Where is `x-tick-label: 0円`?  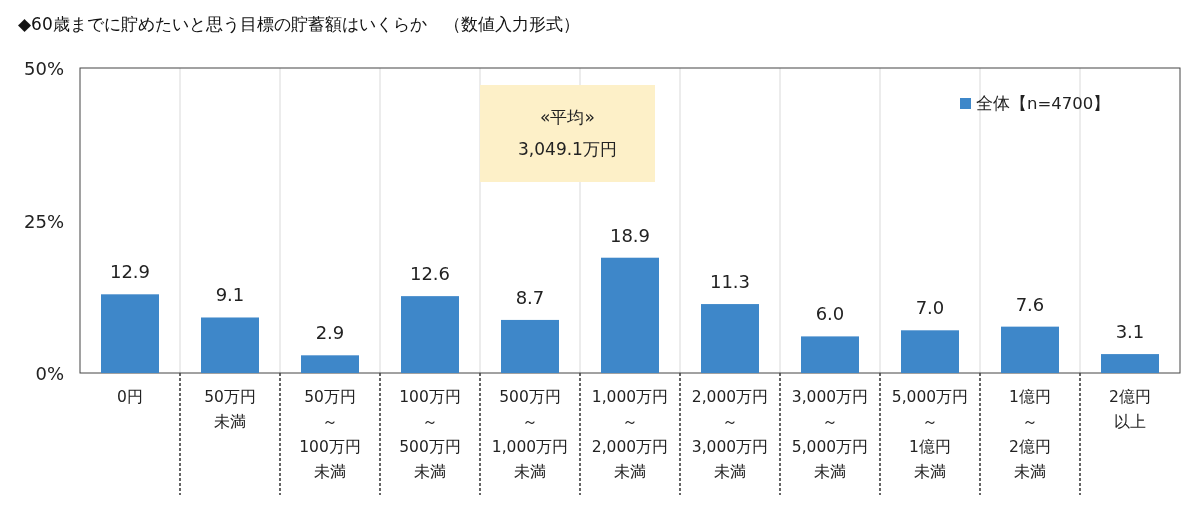 x-tick-label: 0円 is located at coordinates (130, 397).